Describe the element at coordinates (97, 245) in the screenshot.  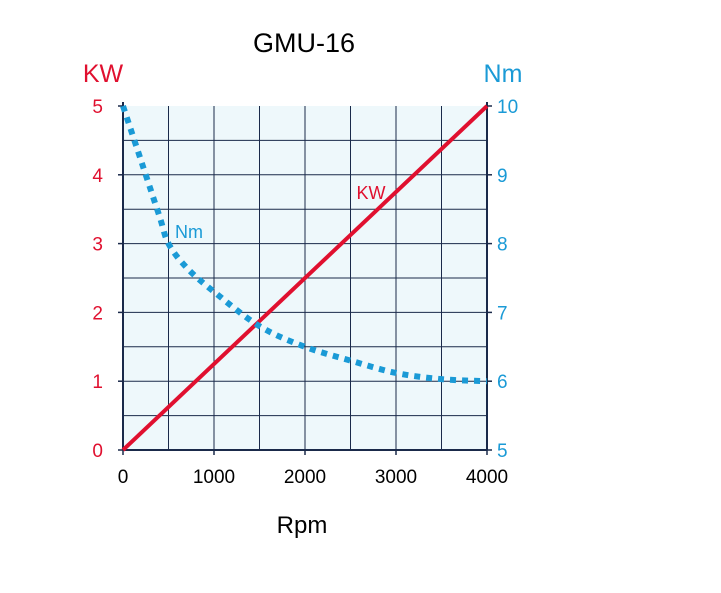
I see `left-tick-label: 3` at that location.